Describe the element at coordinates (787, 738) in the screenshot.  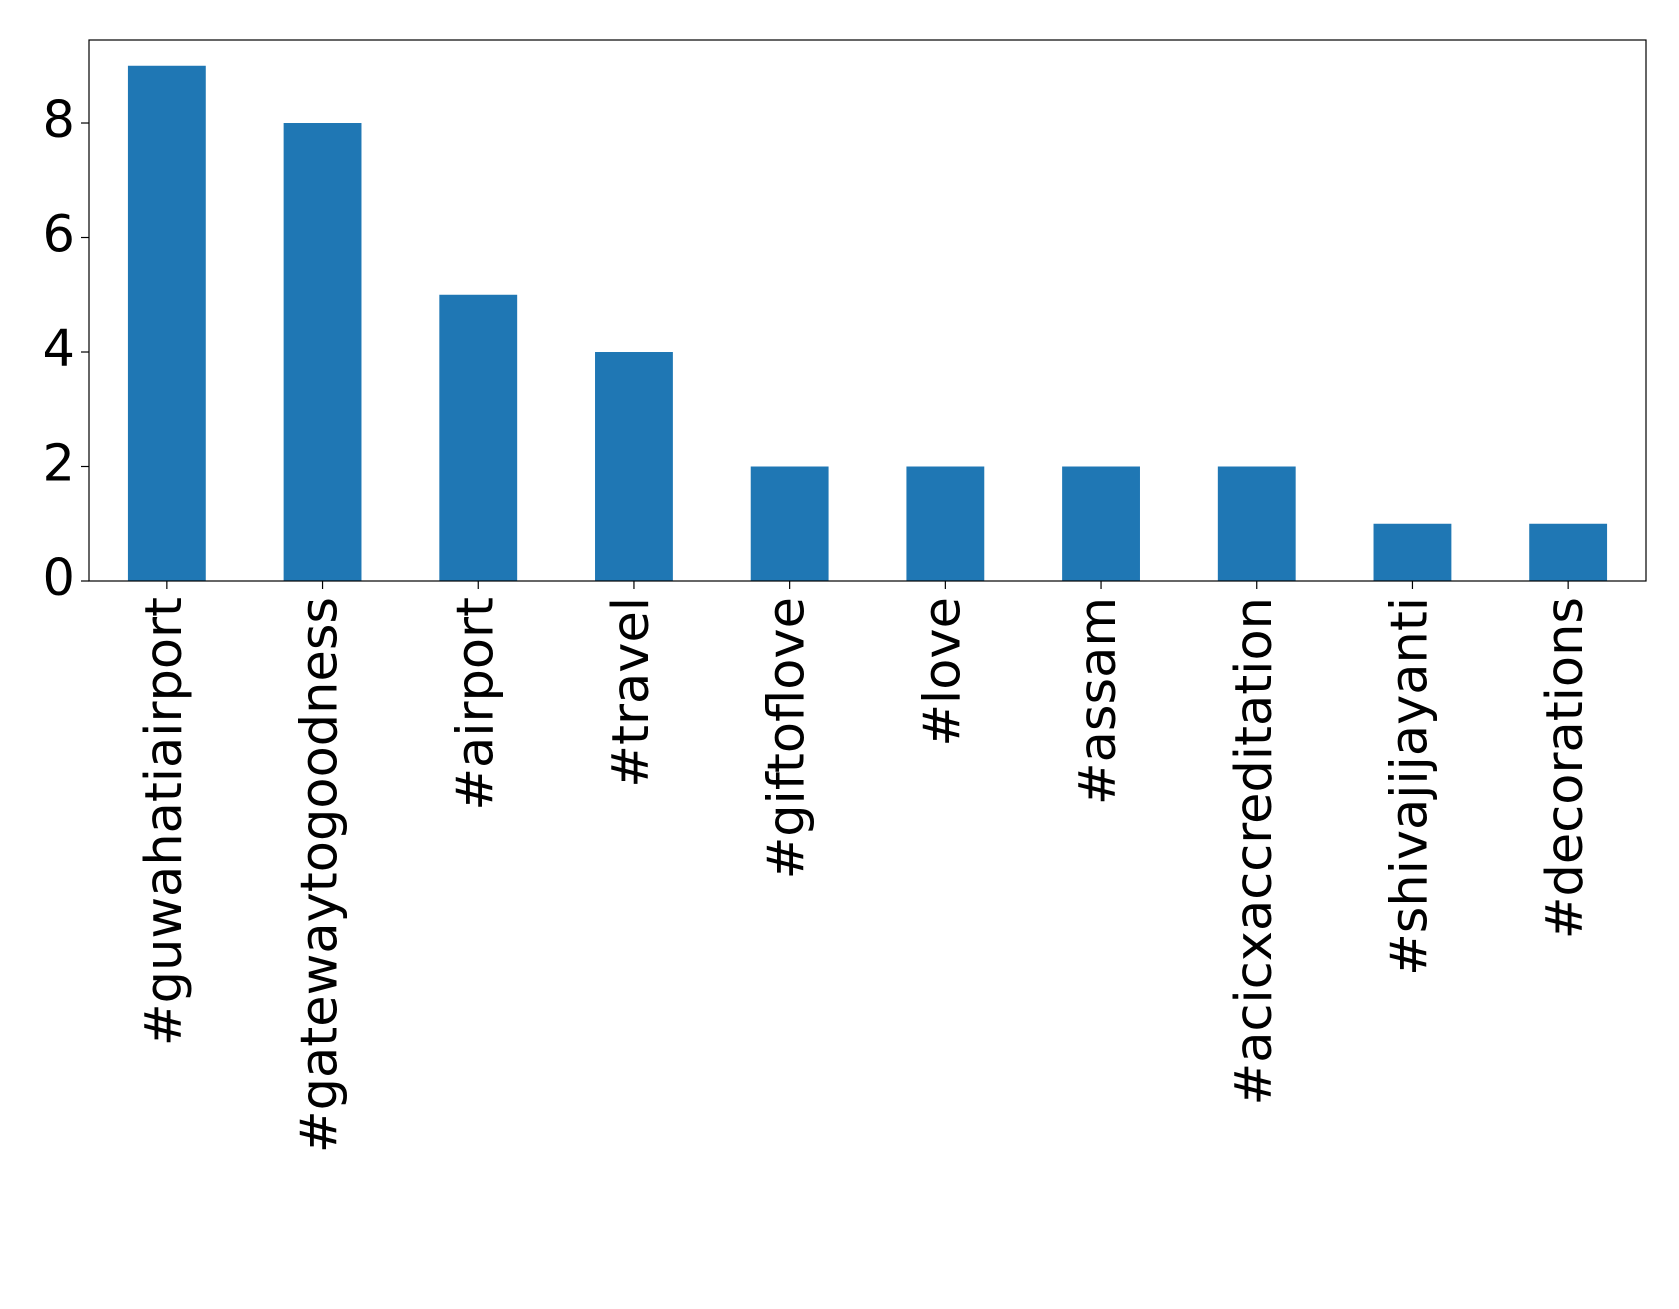
I see `x-tick-label: #giftoflove` at that location.